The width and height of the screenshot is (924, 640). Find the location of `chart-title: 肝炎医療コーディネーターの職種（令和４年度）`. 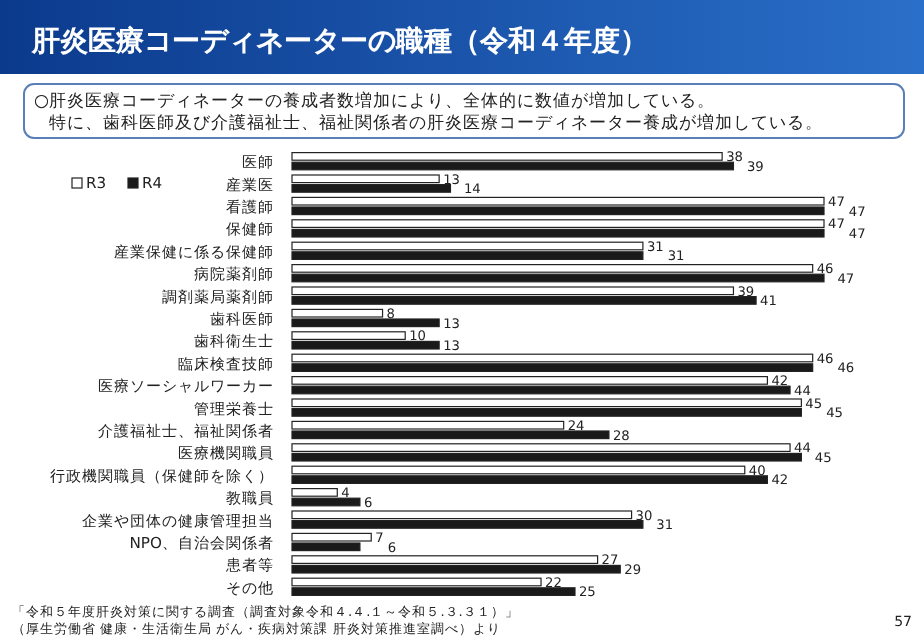

chart-title: 肝炎医療コーディネーターの職種（令和４年度） is located at coordinates (339, 41).